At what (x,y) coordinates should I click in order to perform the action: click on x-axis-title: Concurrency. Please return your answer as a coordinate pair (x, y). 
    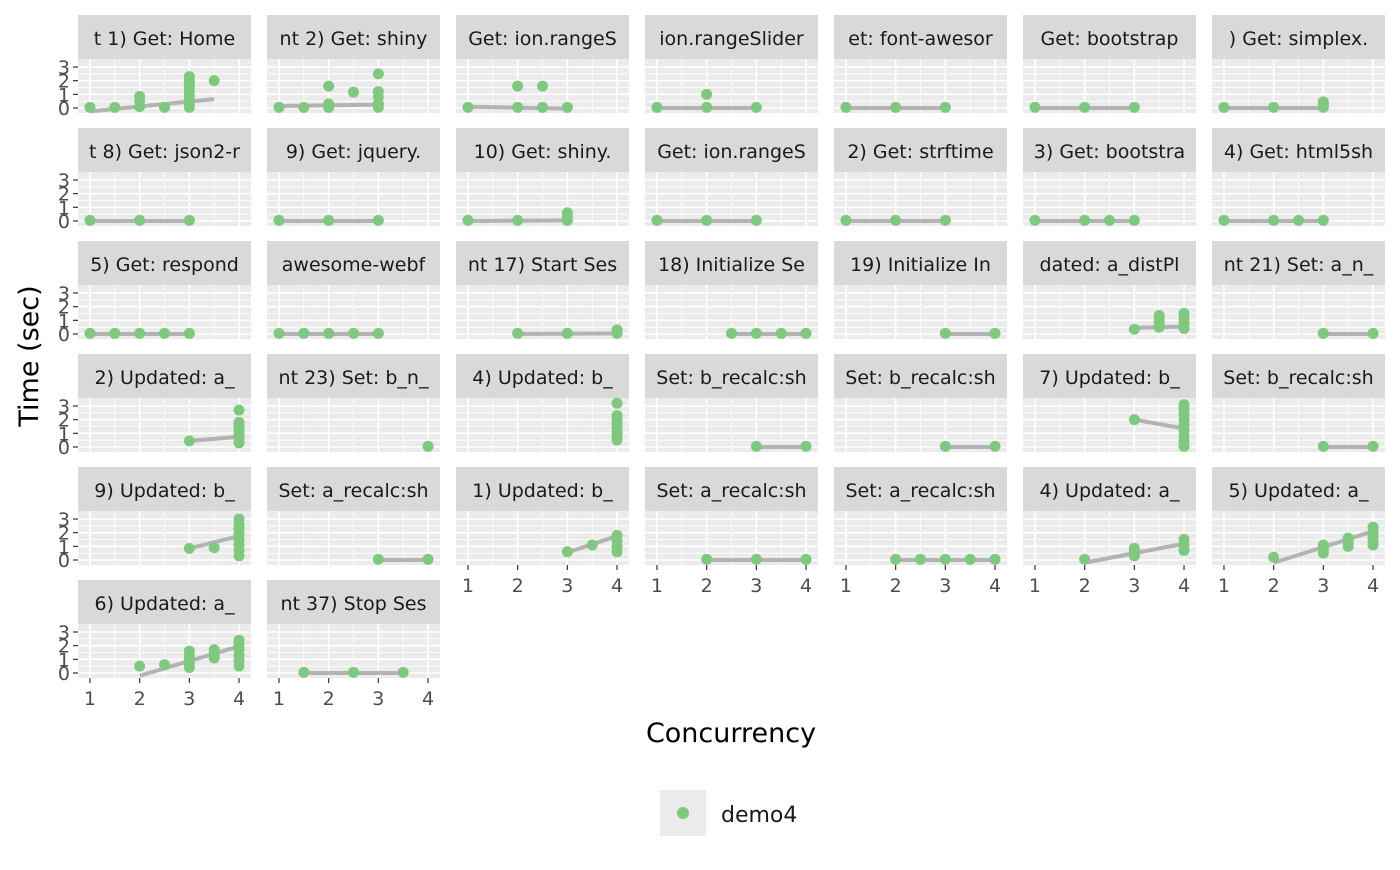
    Looking at the image, I should click on (731, 733).